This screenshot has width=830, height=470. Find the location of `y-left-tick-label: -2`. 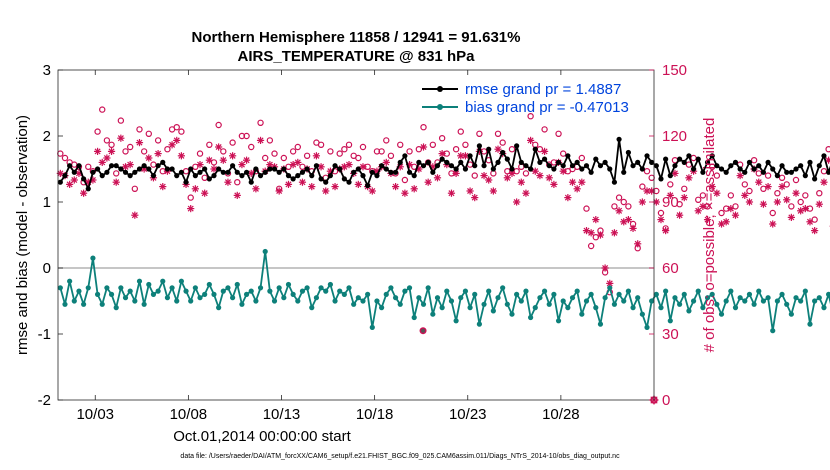

y-left-tick-label: -2 is located at coordinates (44, 400).